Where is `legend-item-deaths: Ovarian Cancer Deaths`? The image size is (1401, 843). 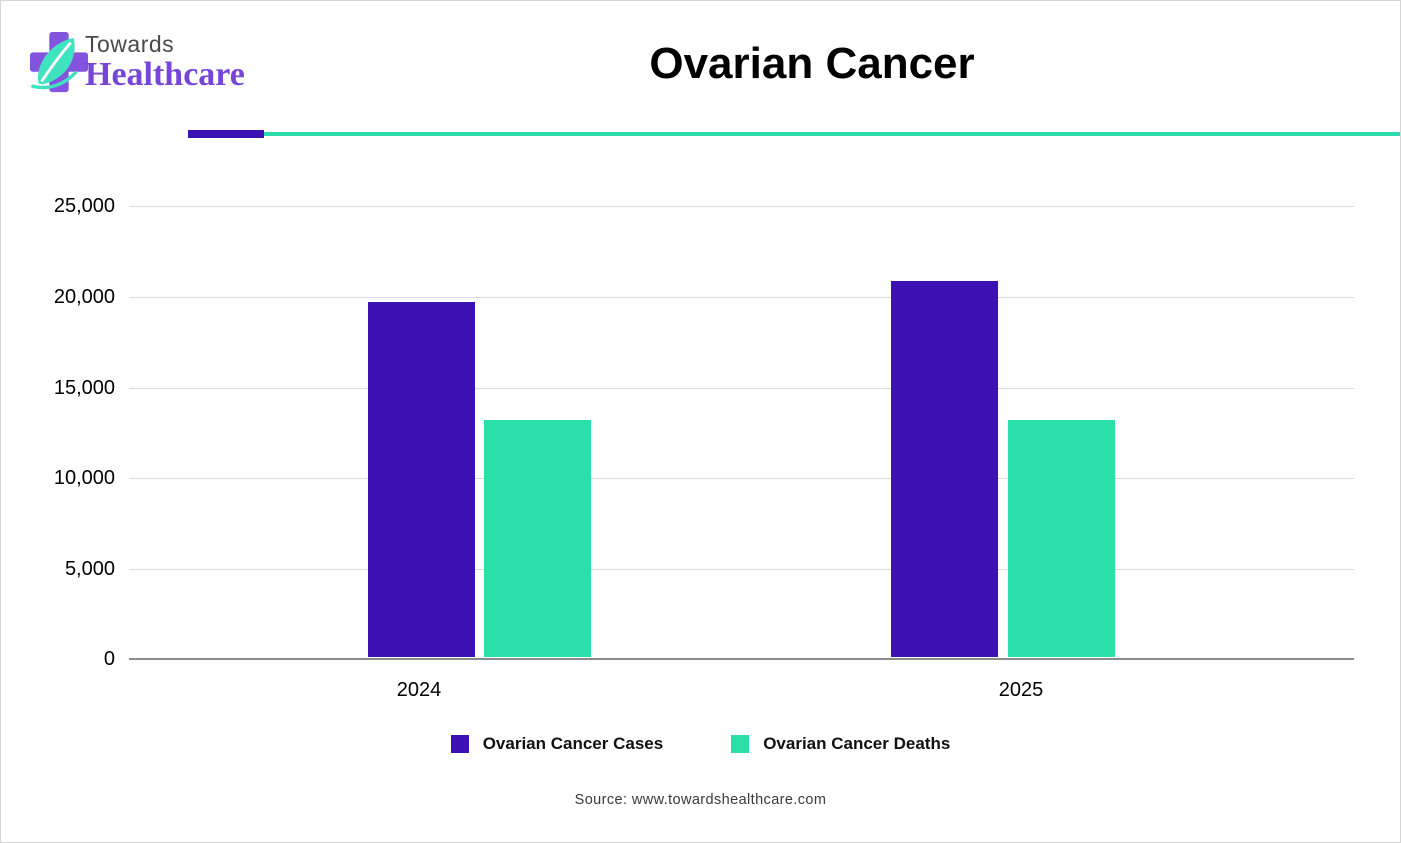 legend-item-deaths: Ovarian Cancer Deaths is located at coordinates (840, 744).